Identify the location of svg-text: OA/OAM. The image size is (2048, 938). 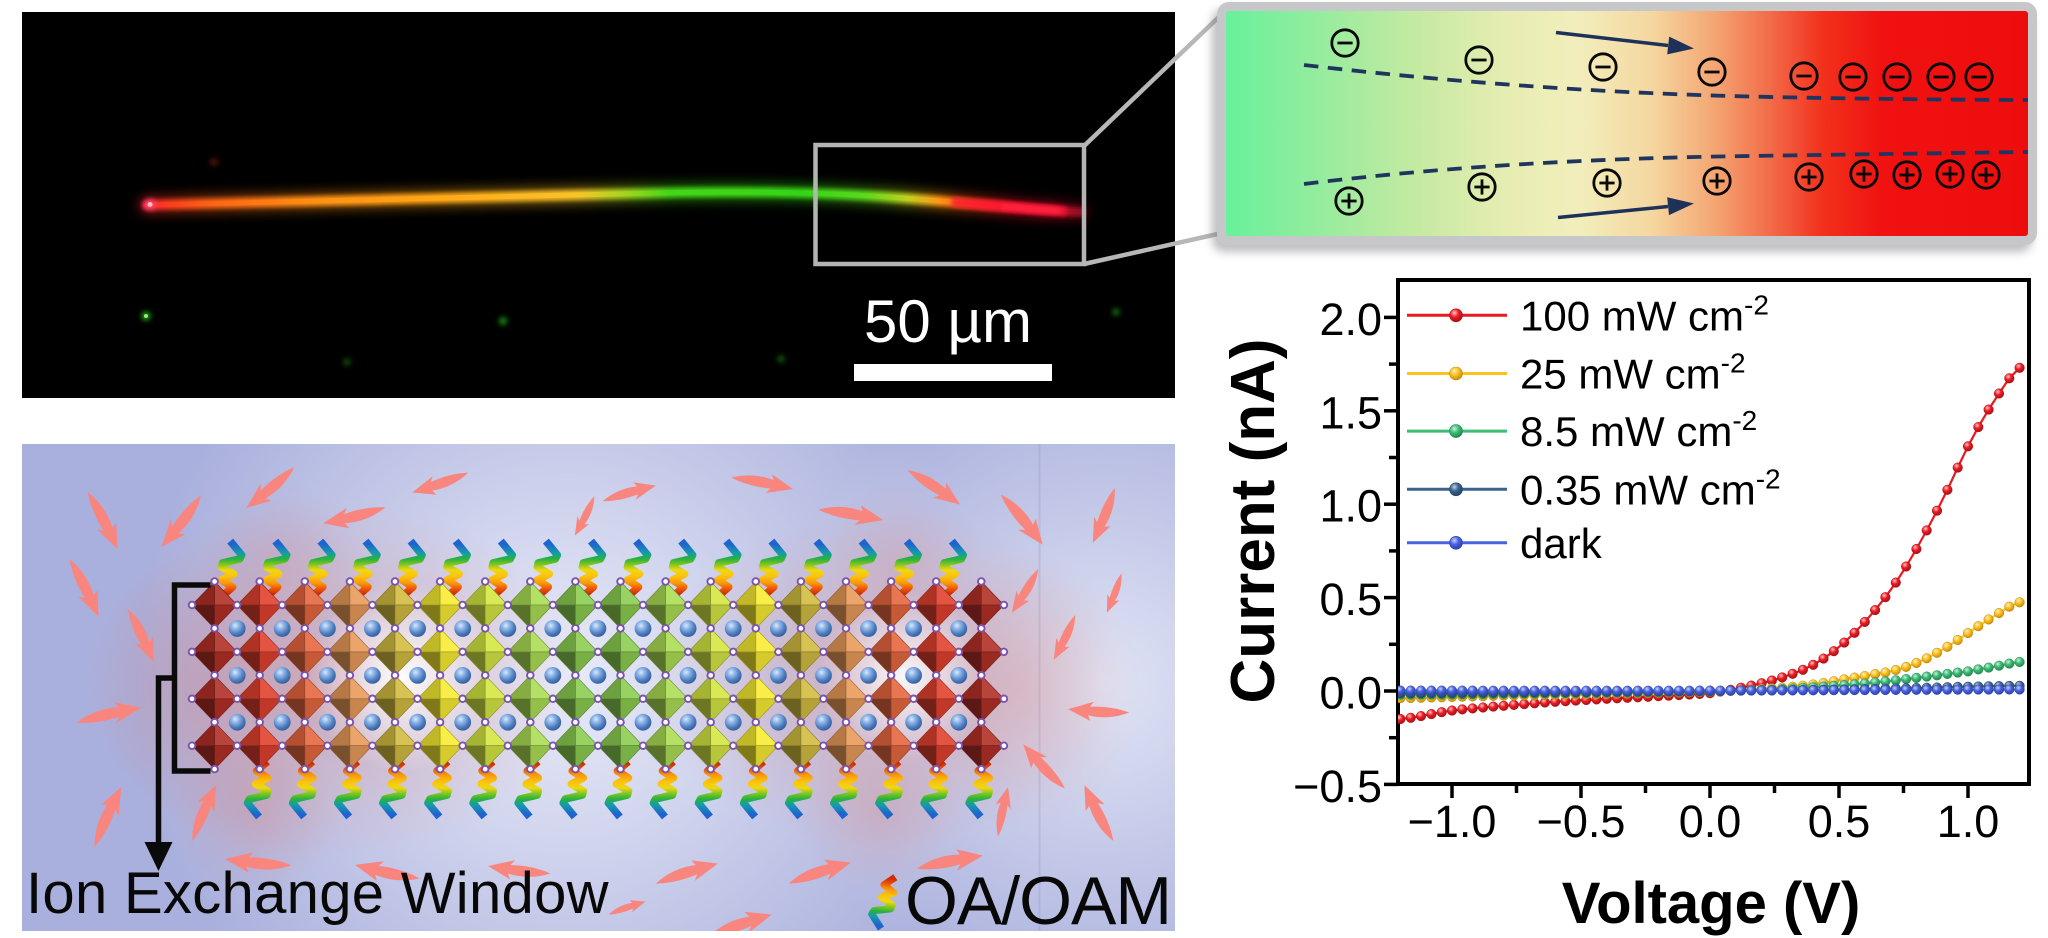
(1038, 897).